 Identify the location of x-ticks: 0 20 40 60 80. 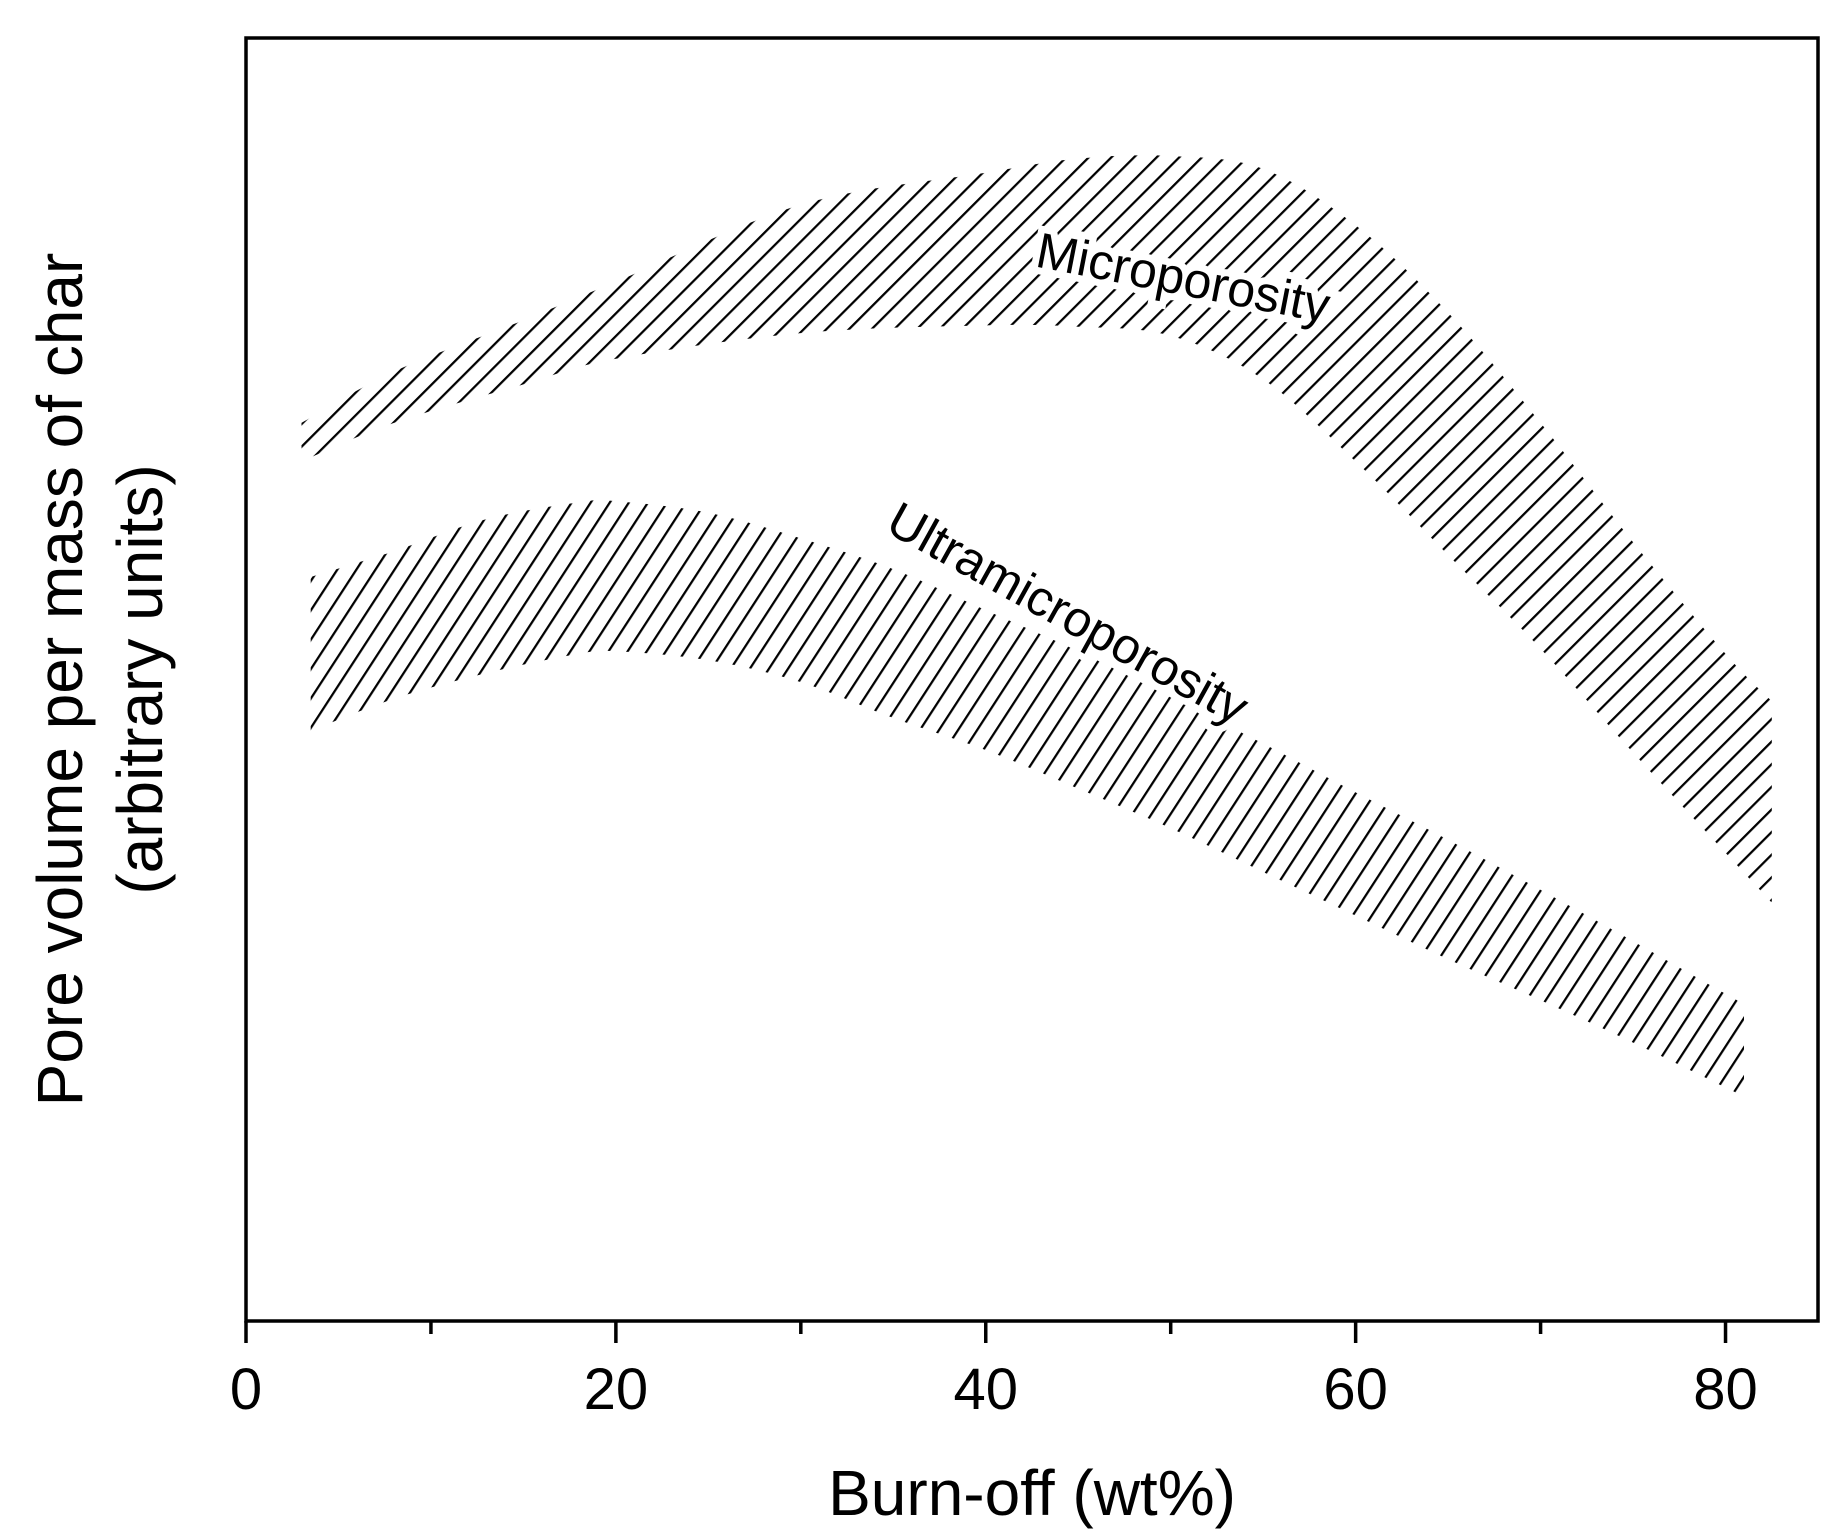
(994, 1371).